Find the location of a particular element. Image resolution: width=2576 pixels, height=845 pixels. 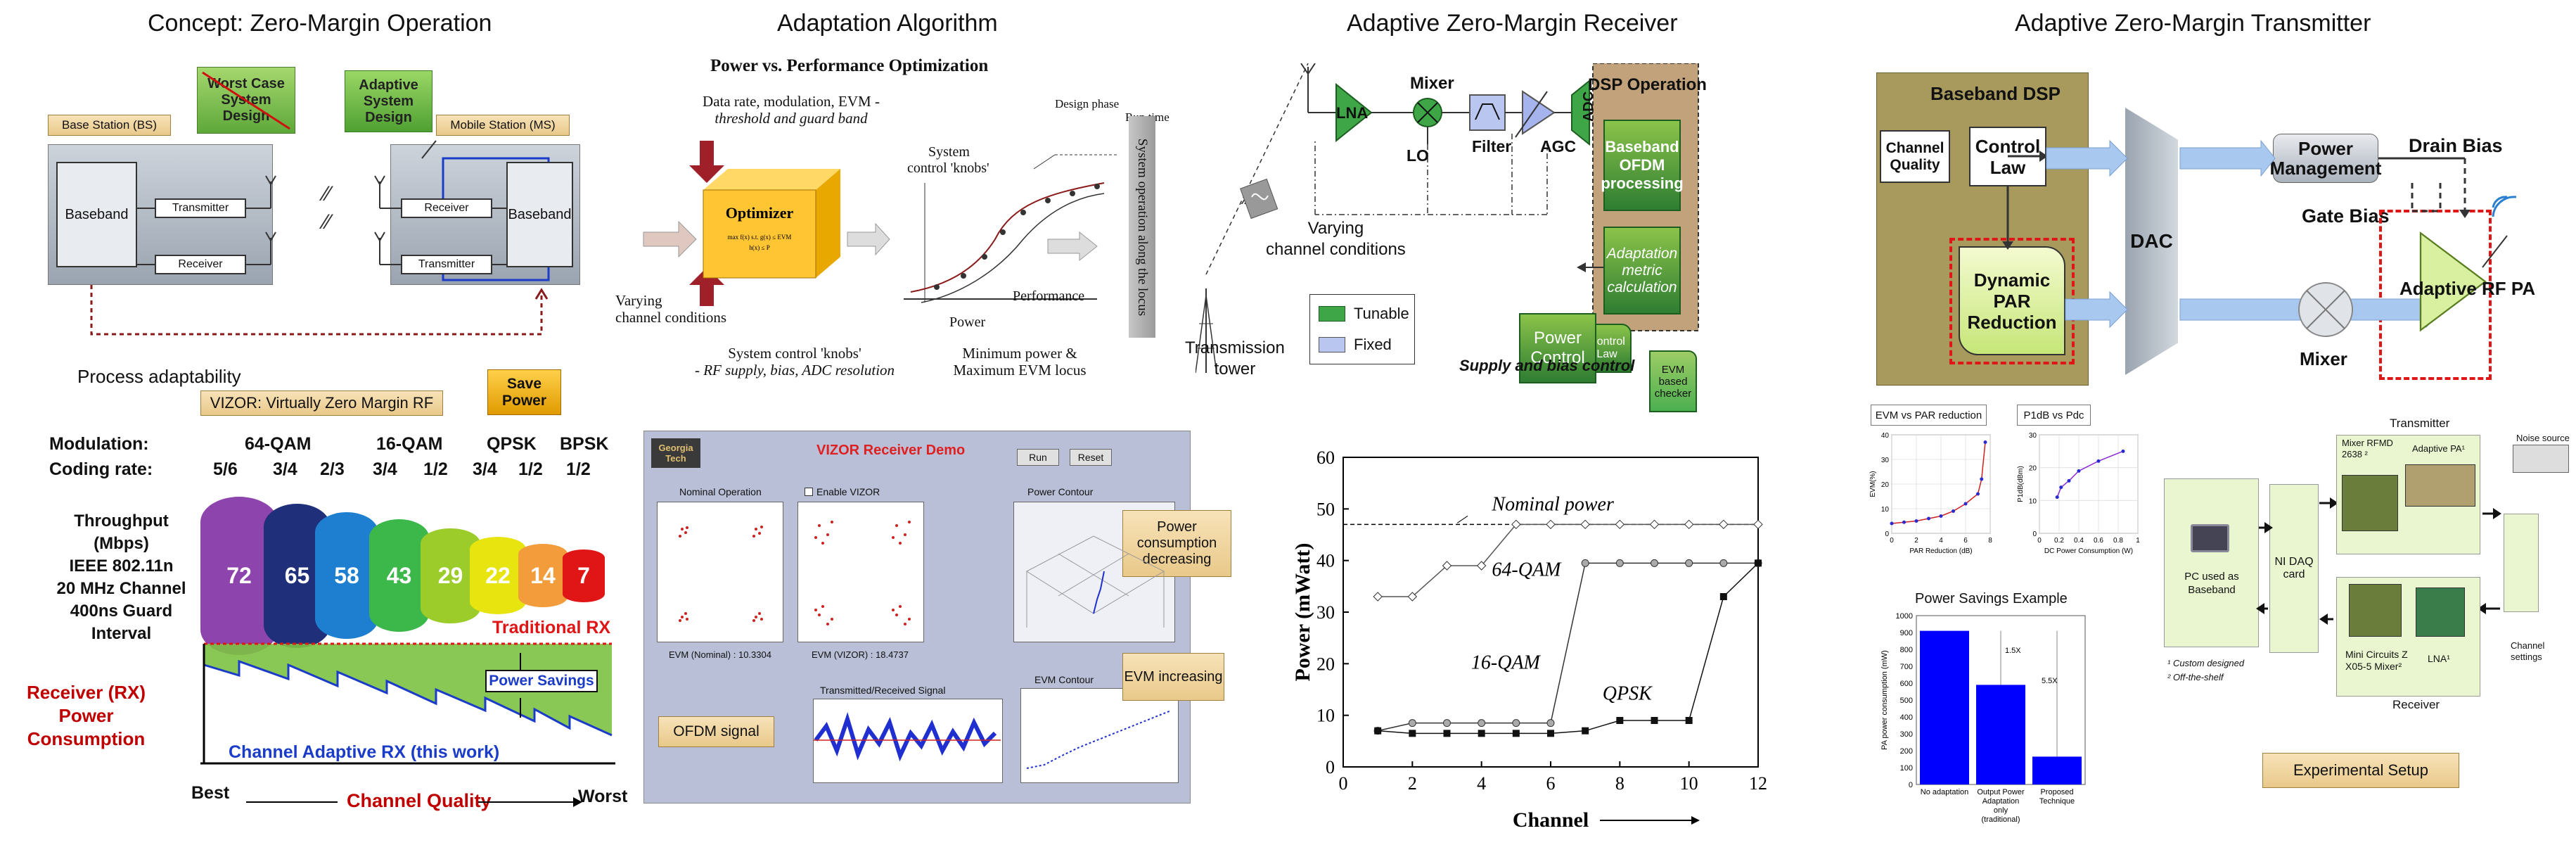

x-tick-label: 1 is located at coordinates (2138, 541).